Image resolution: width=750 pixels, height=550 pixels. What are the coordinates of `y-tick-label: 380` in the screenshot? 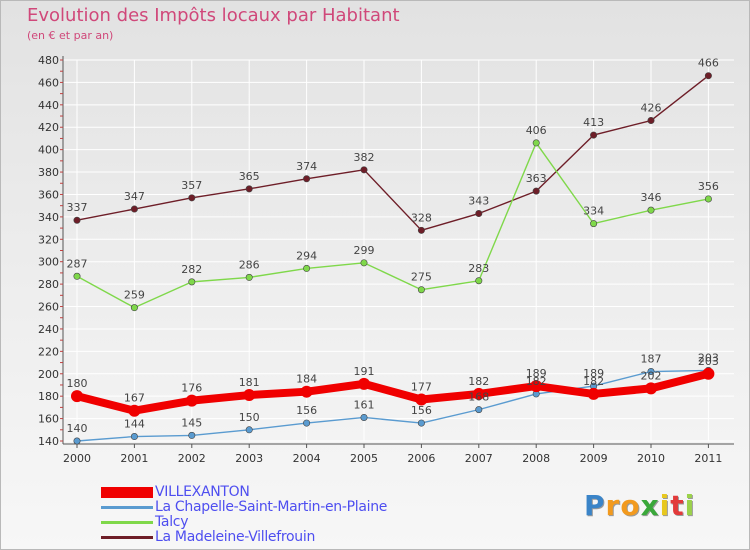 It's located at (48, 172).